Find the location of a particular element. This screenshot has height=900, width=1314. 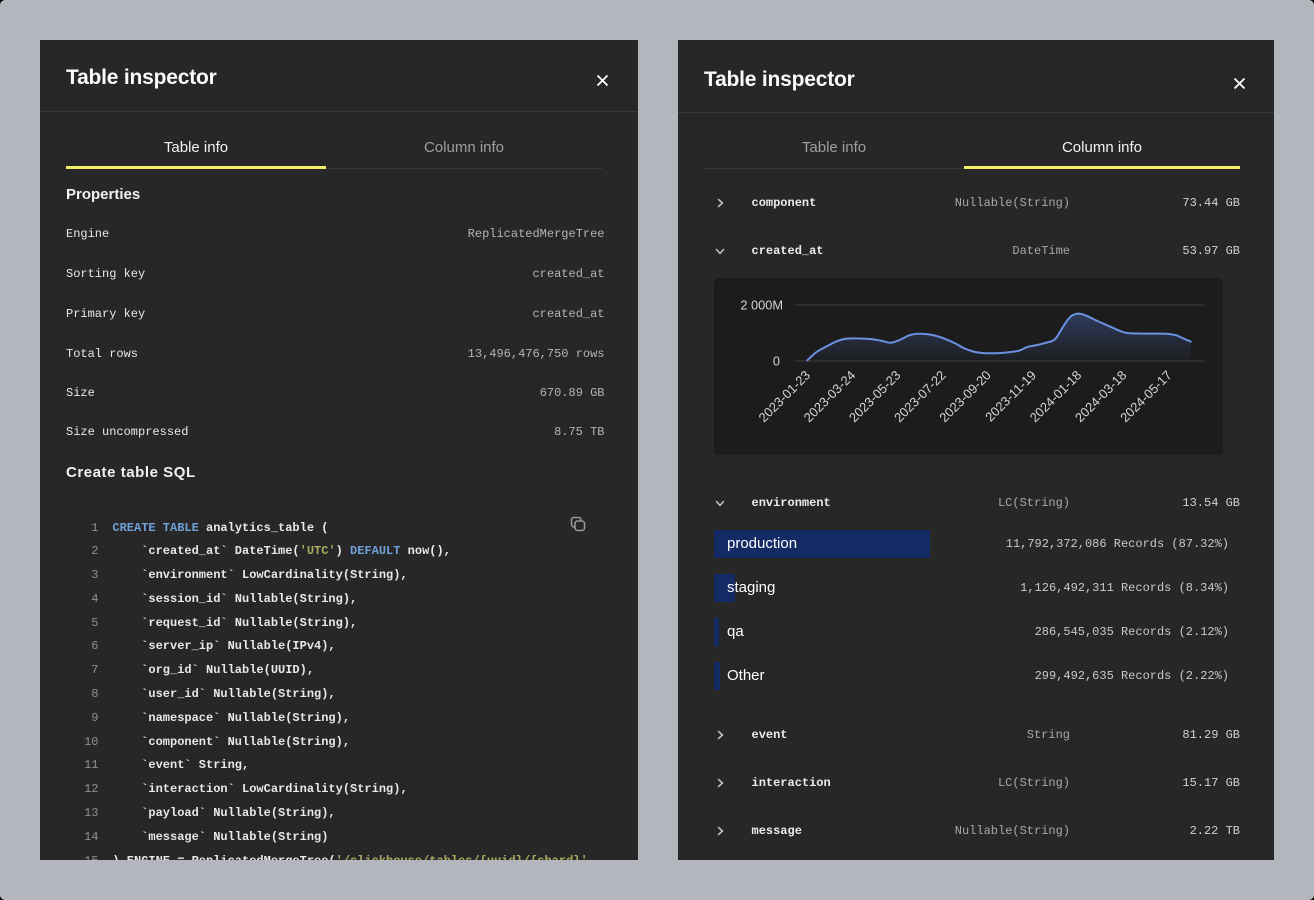

svg-text: 0 is located at coordinates (776, 361).